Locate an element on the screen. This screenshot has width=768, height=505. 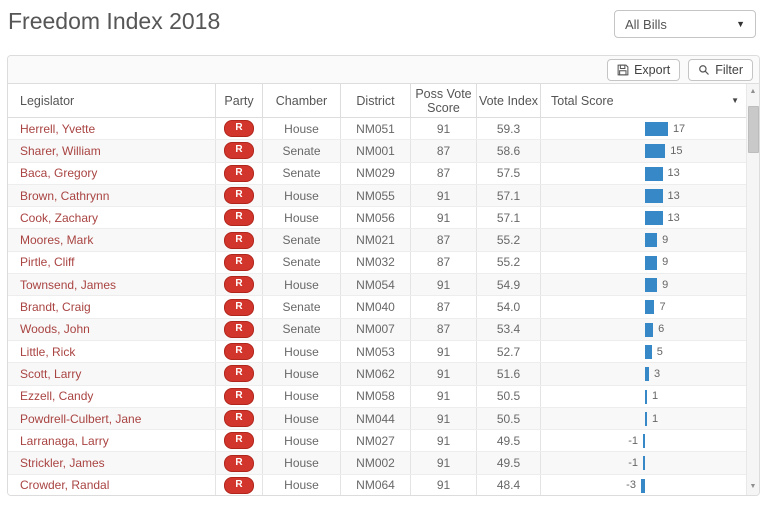
scroll-up-icon: ▲ is located at coordinates (753, 91).